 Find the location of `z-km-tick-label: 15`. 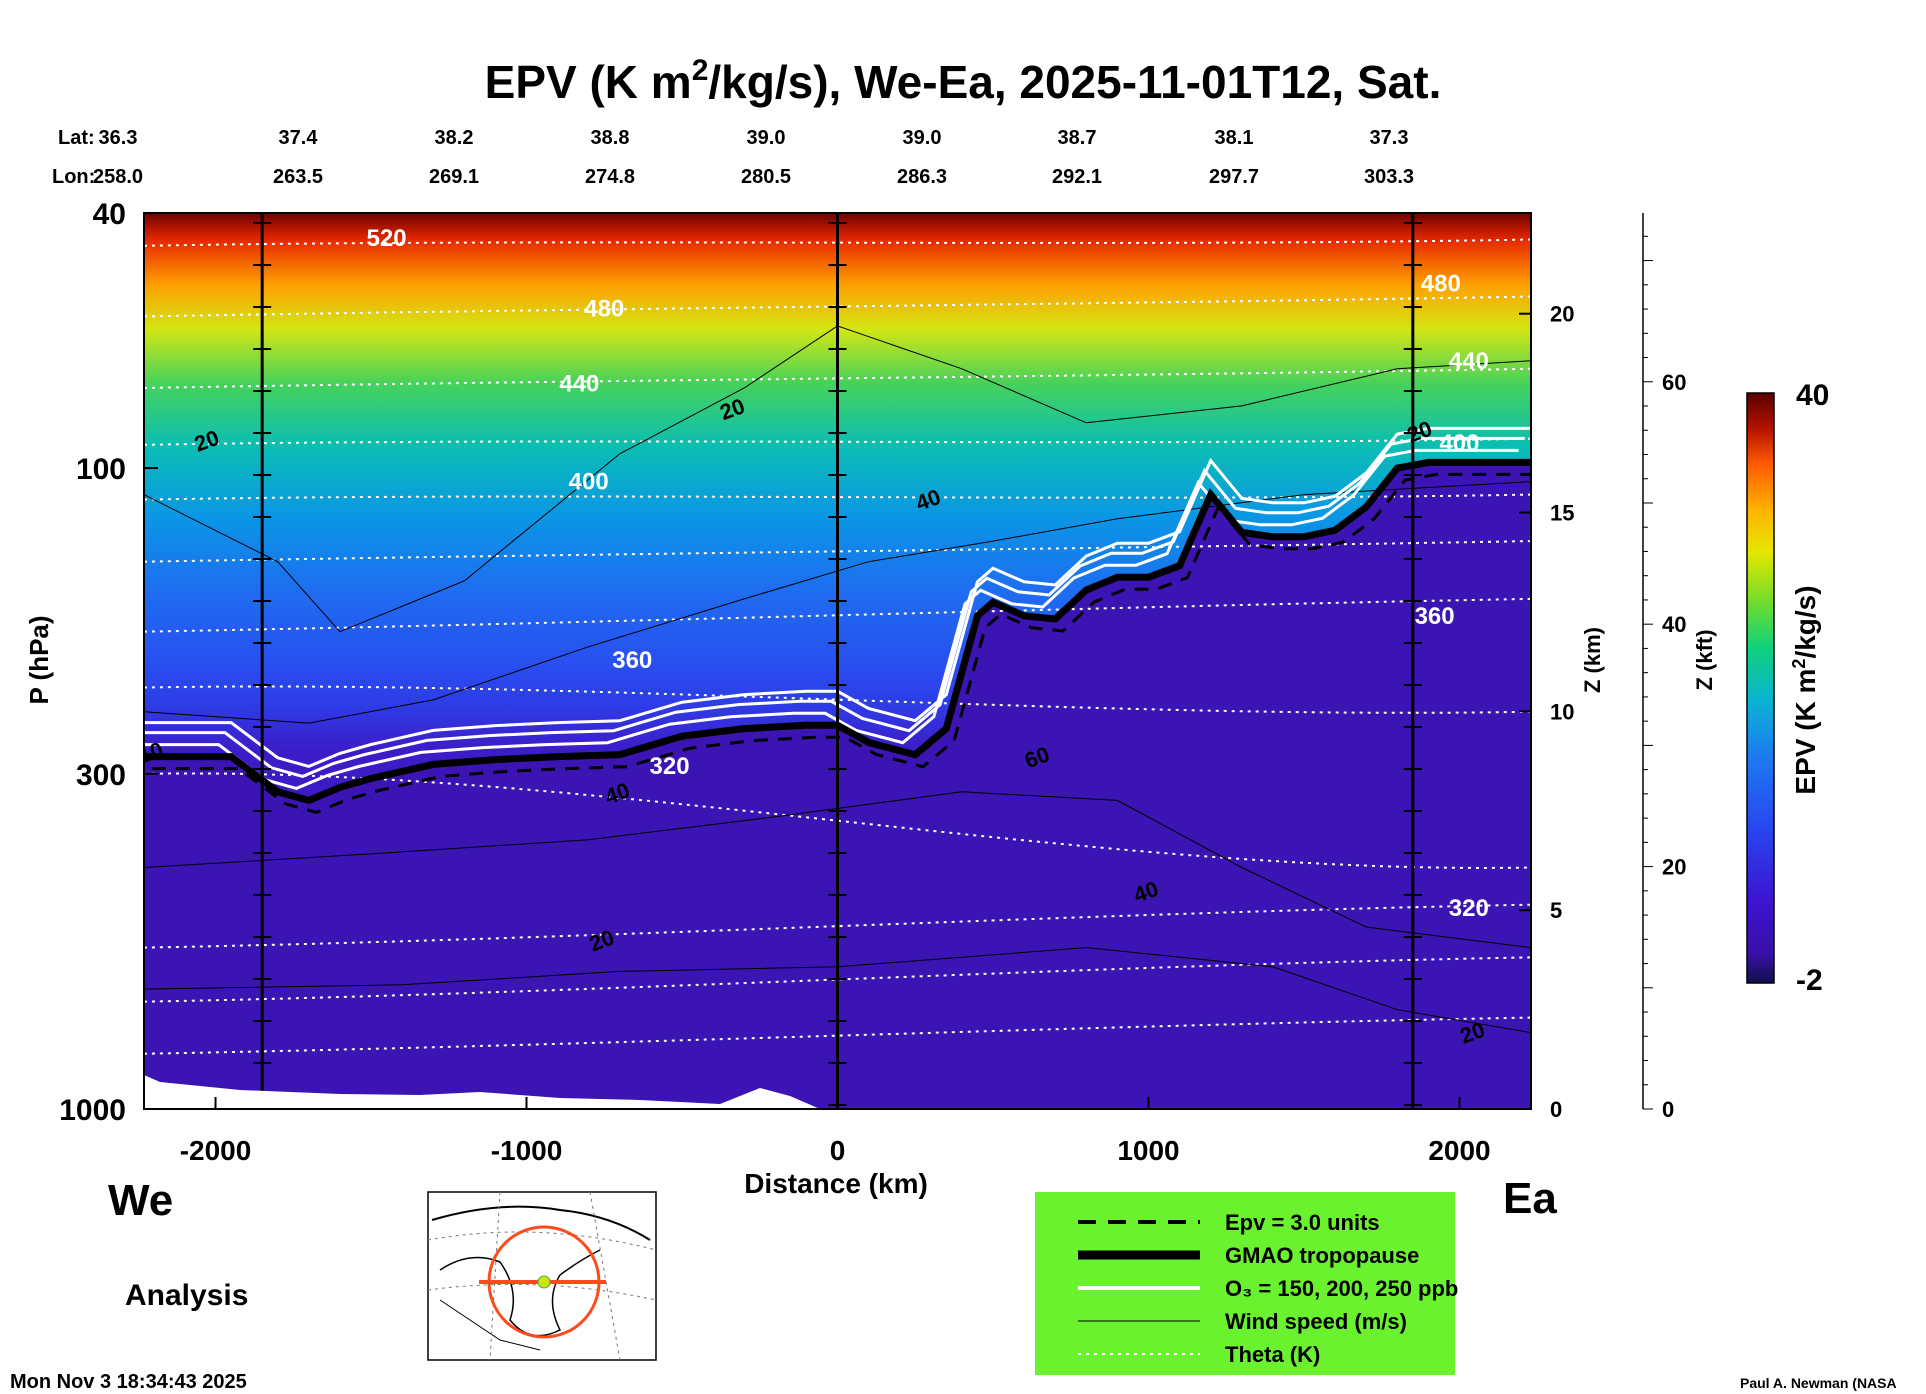

z-km-tick-label: 15 is located at coordinates (1562, 513).